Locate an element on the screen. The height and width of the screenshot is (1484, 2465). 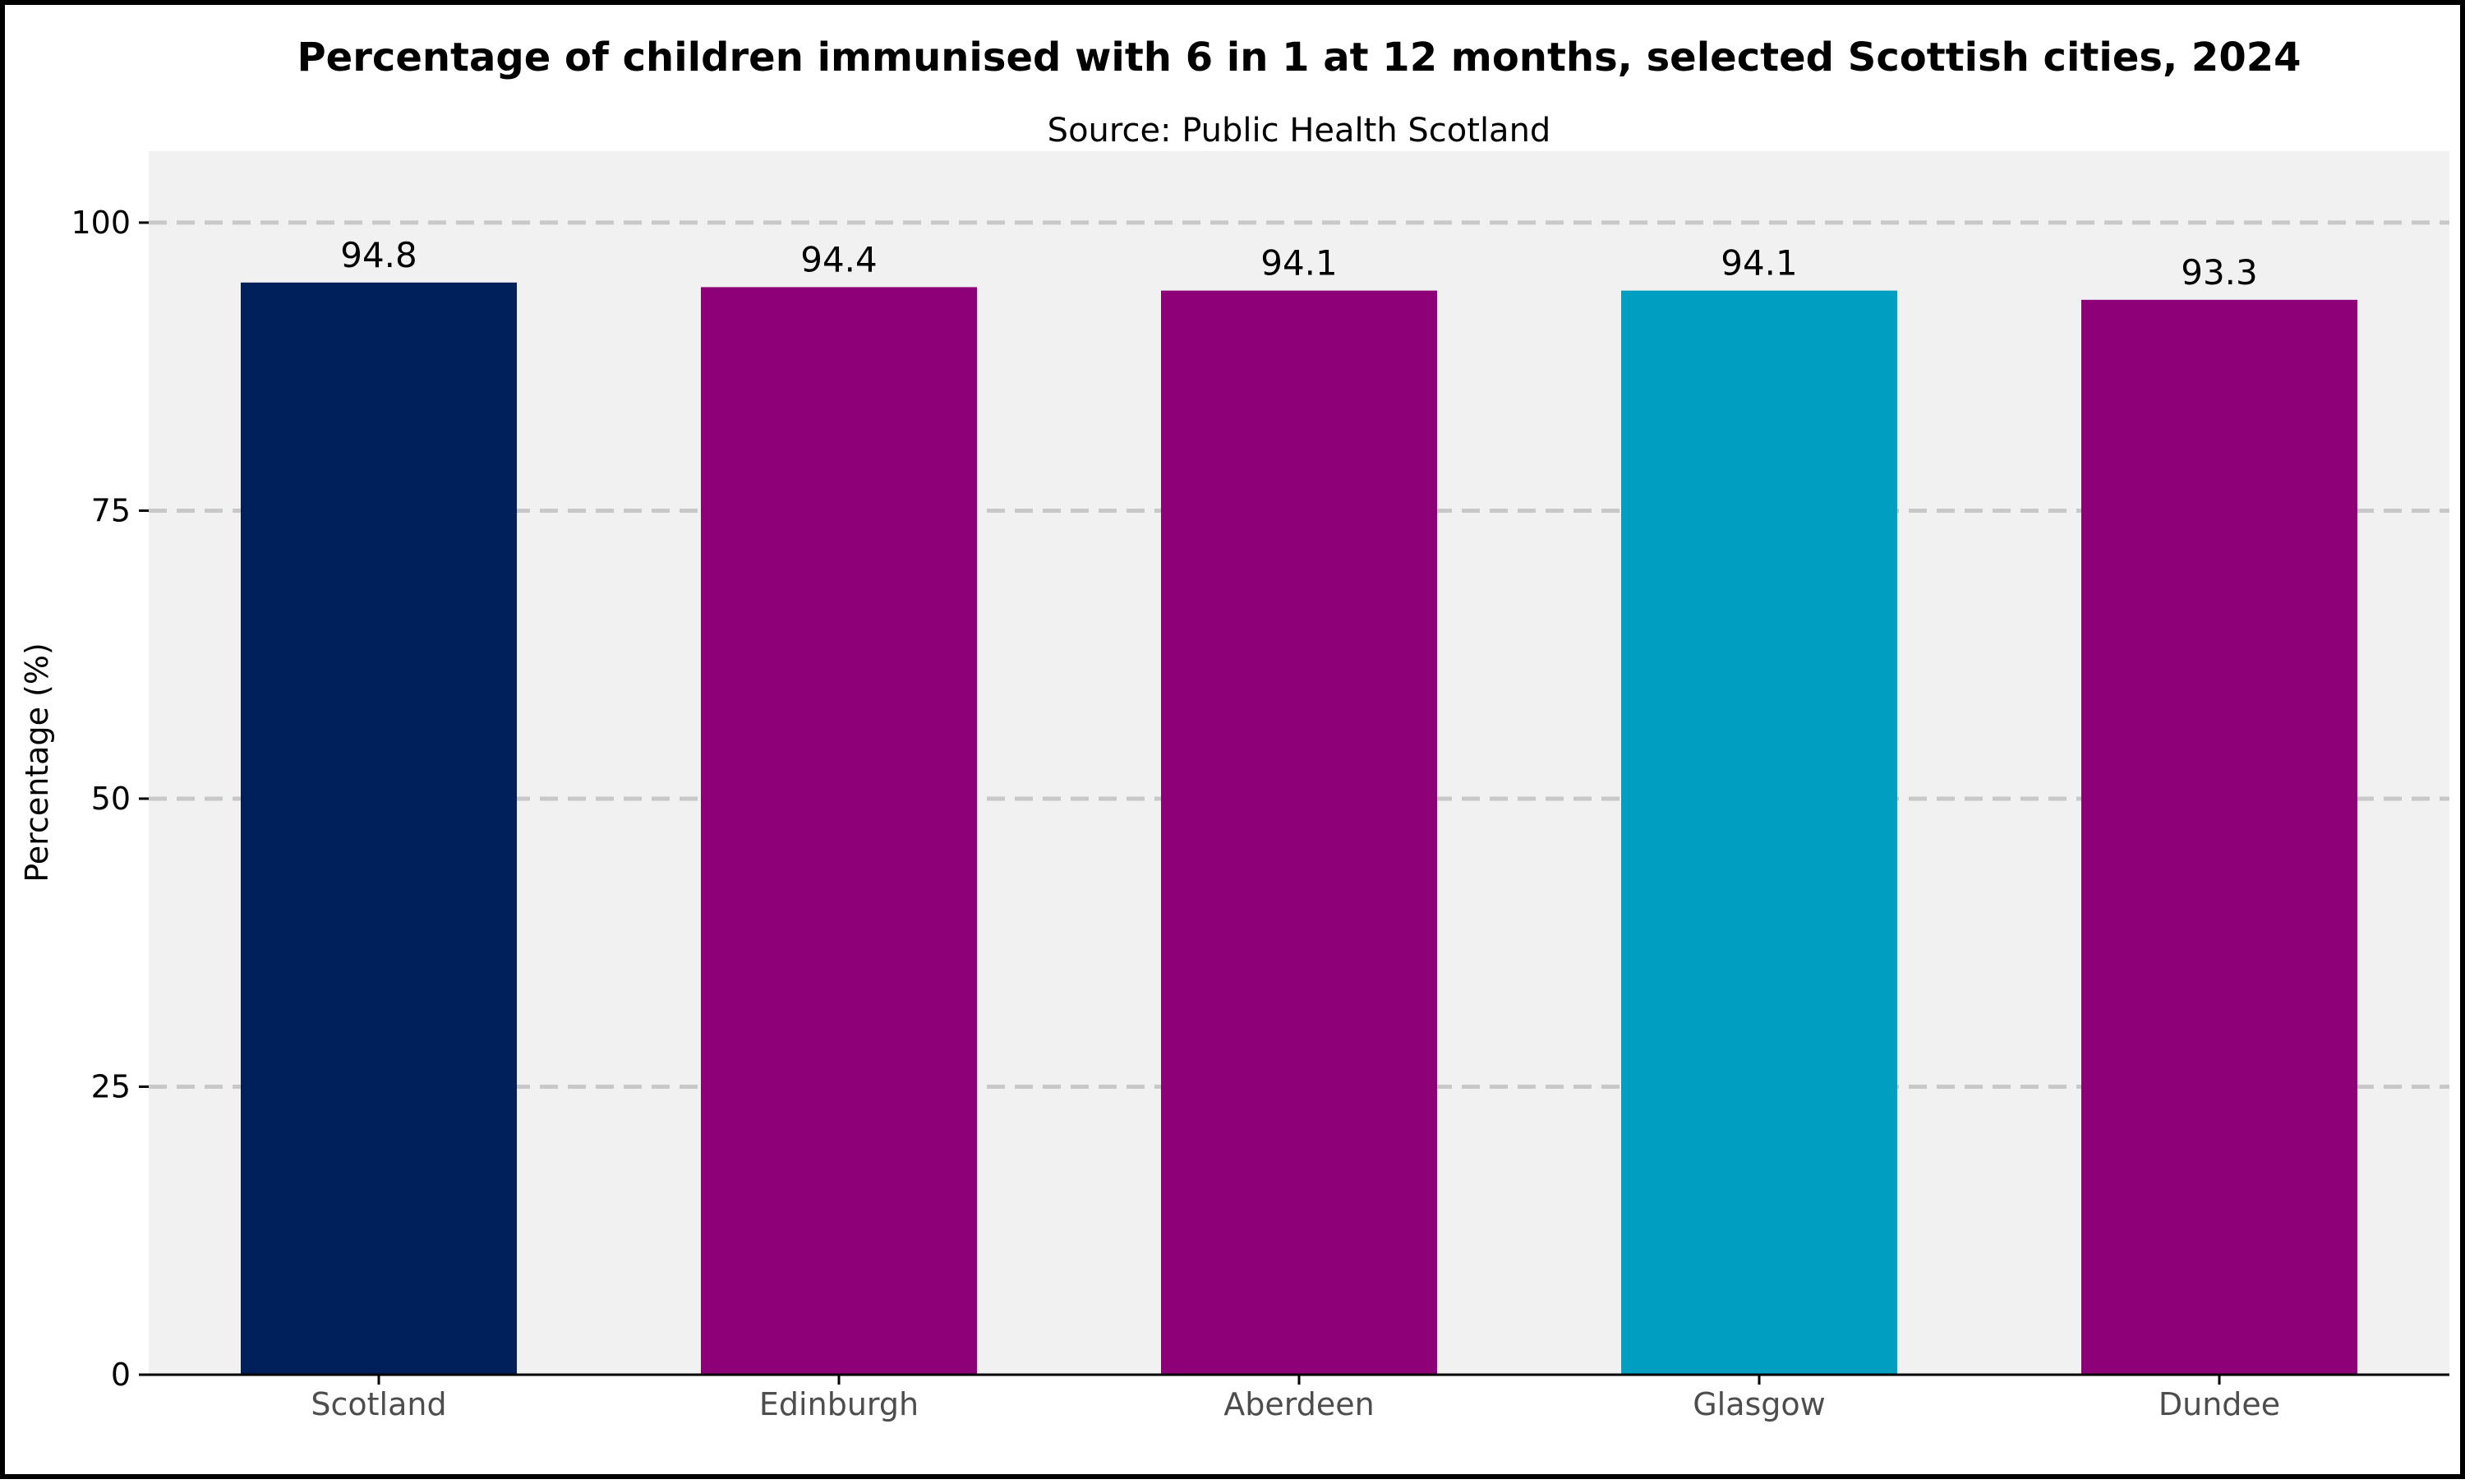
bar-aberdeen is located at coordinates (1299, 833).